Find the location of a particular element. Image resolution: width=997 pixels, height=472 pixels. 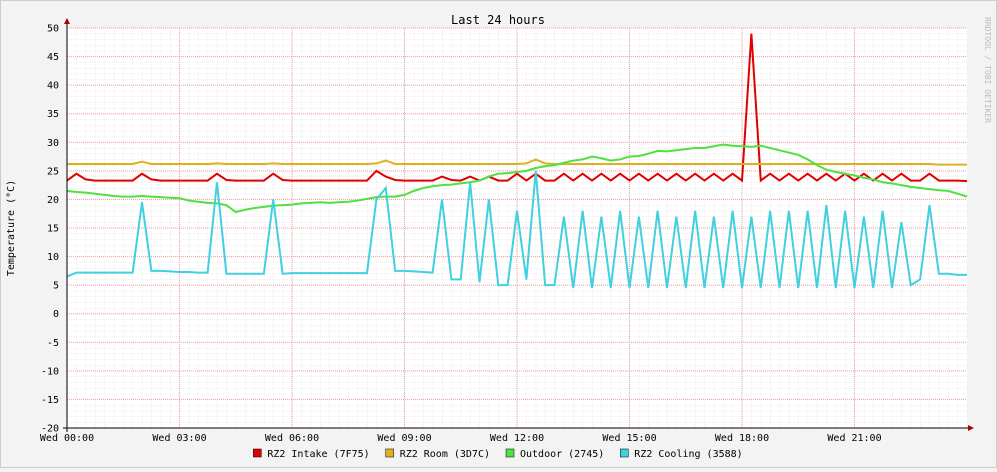

x-tick-label: Wed 21:00 is located at coordinates (854, 438).